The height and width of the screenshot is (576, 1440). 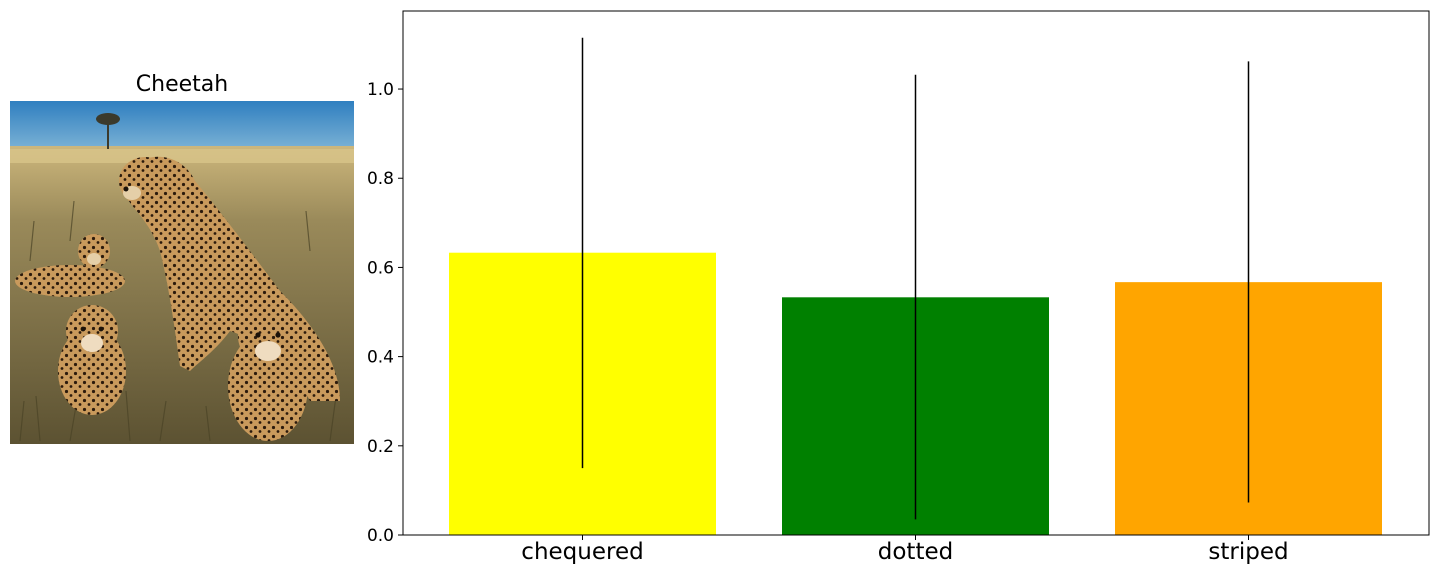 What do you see at coordinates (182, 84) in the screenshot?
I see `image-title: Cheetah` at bounding box center [182, 84].